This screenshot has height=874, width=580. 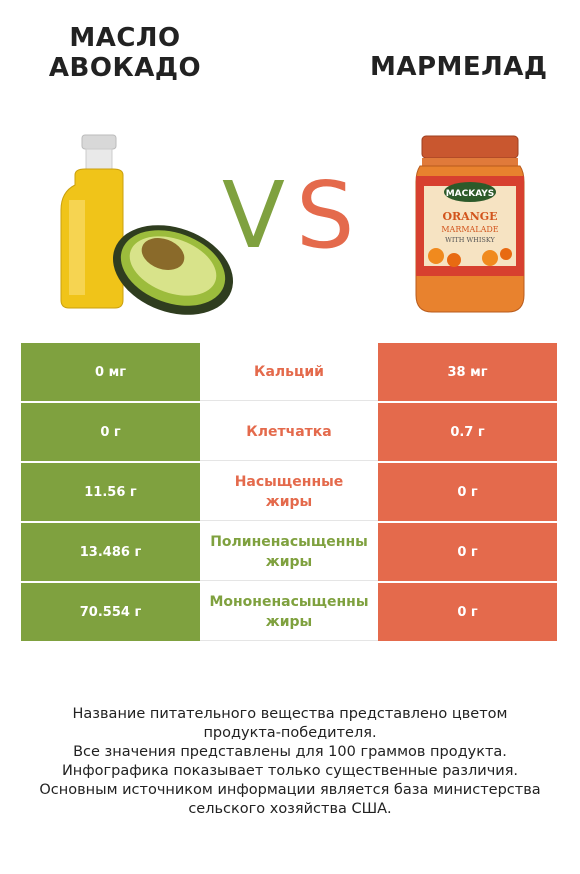 I want to click on nutrient-row-calcium: 0 мг Кальций 38 мг, so click(x=289, y=372).